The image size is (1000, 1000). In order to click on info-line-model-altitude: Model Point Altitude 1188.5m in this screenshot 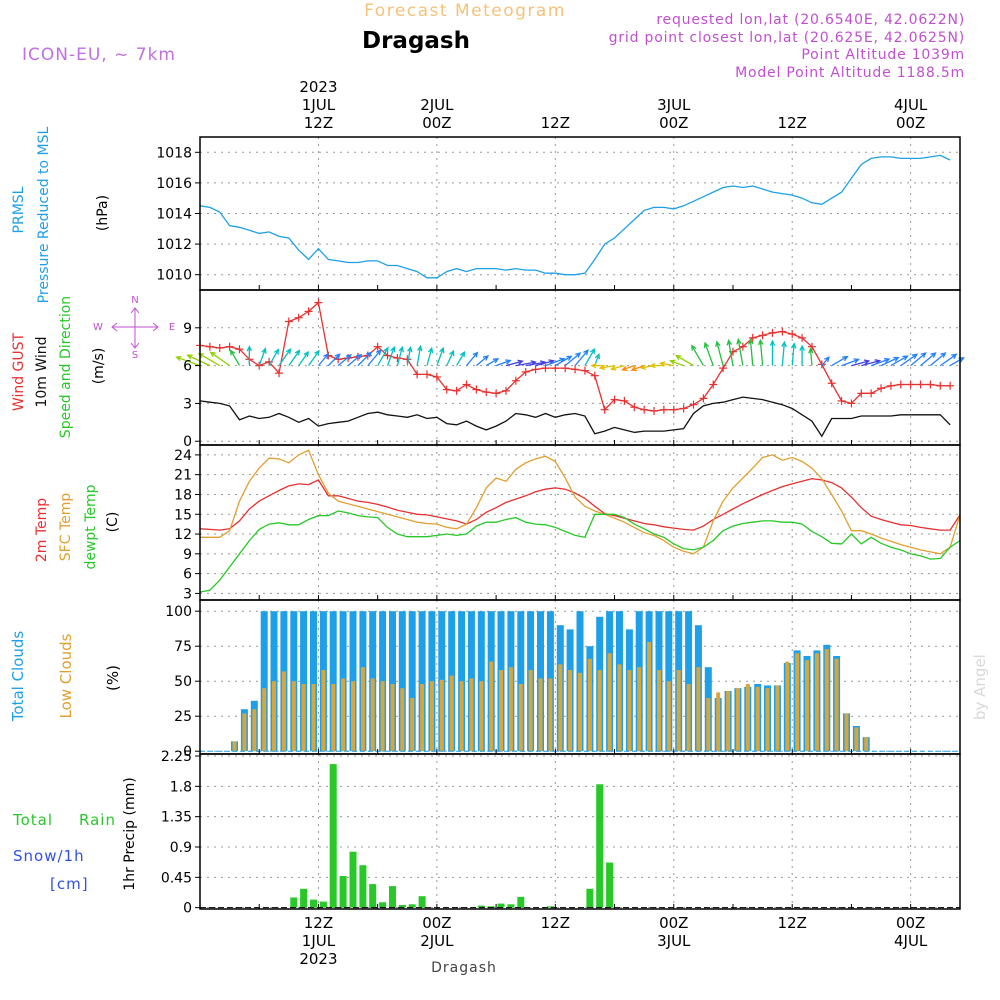, I will do `click(850, 73)`.